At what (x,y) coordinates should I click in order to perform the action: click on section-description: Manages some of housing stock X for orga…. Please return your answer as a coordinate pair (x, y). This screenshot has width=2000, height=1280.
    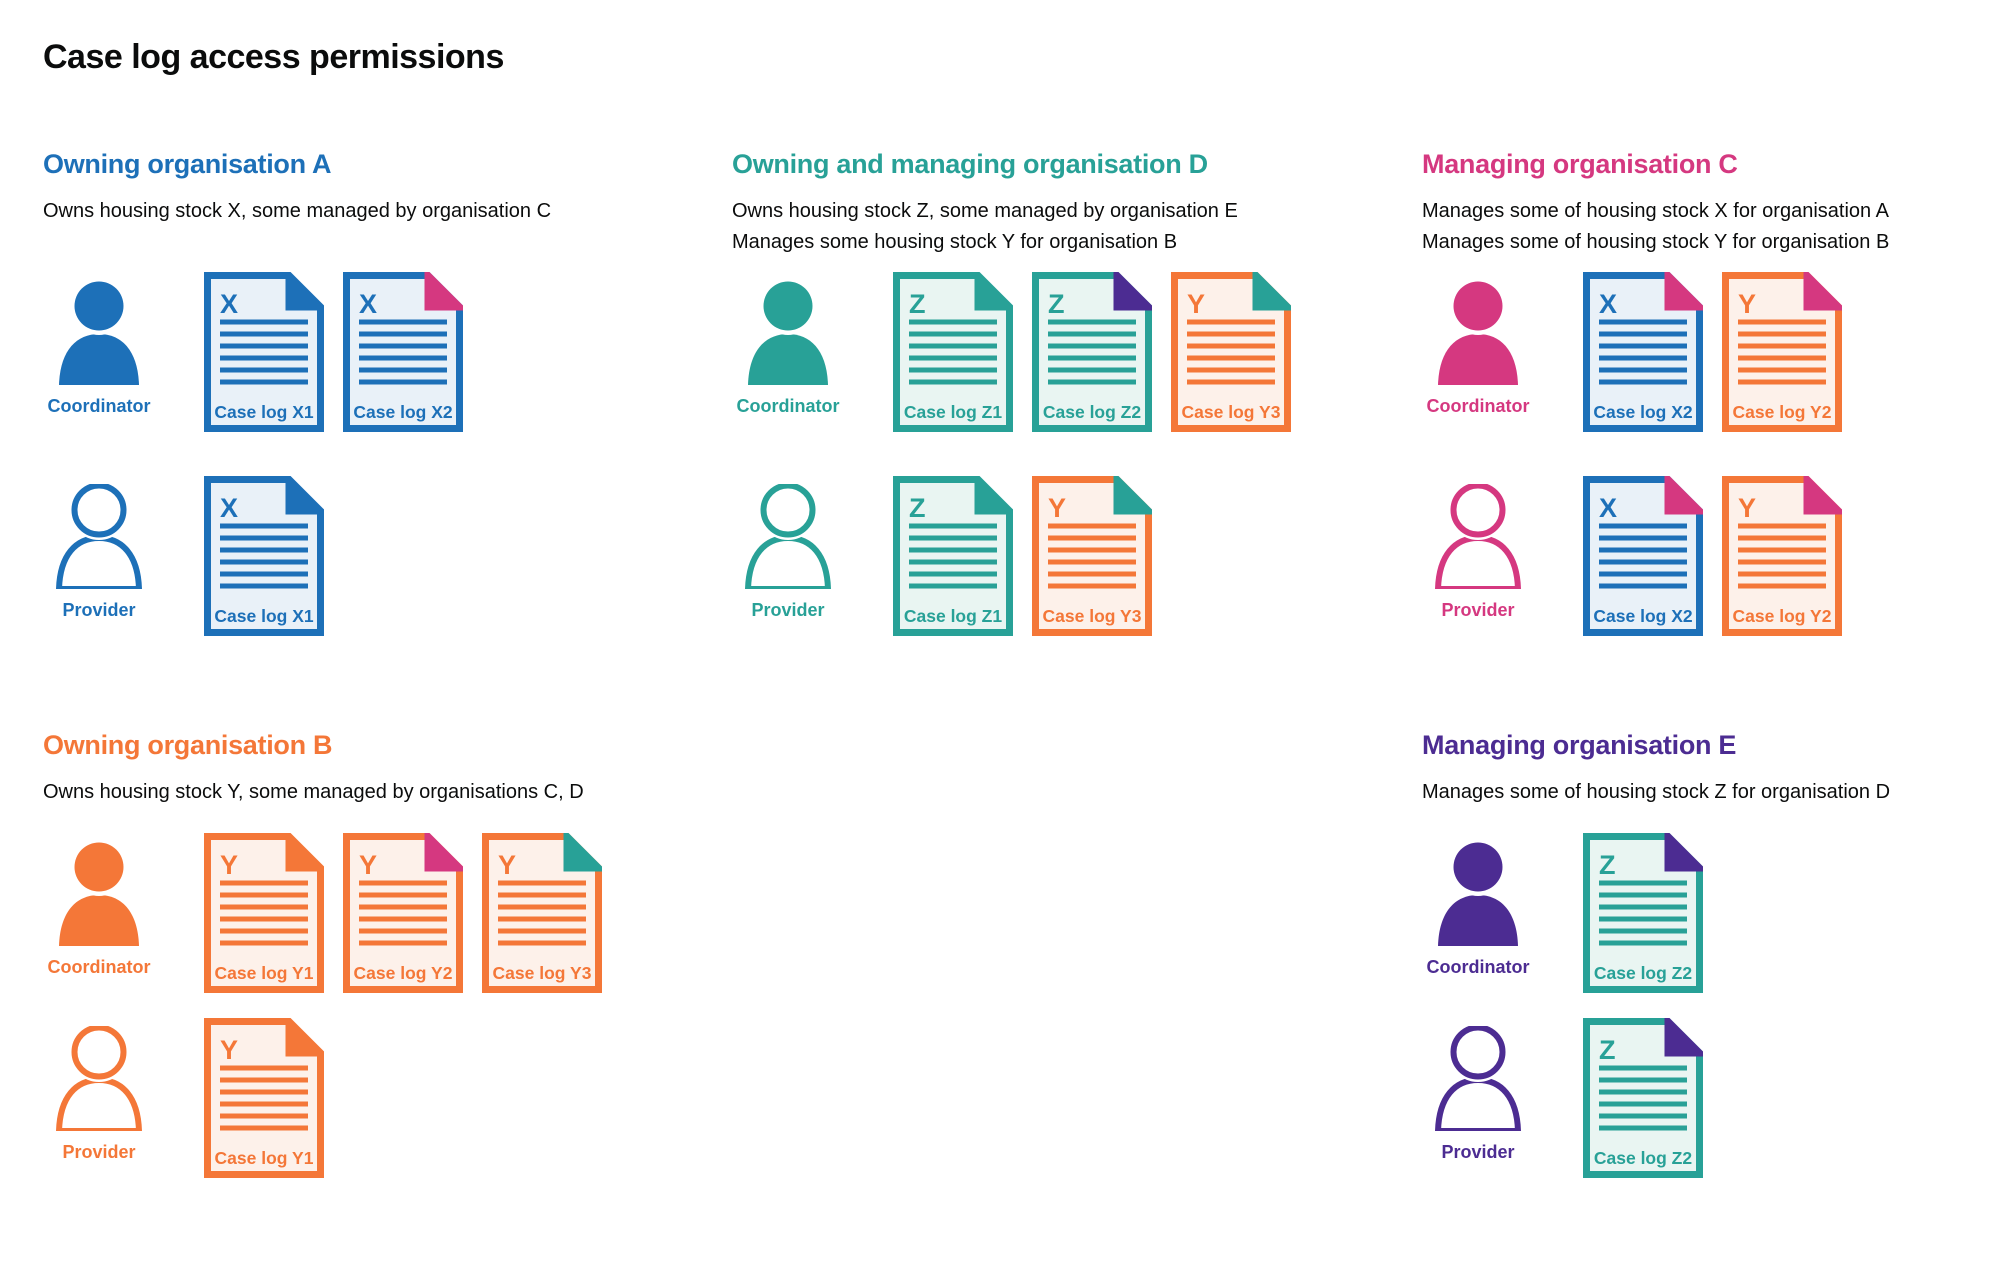
    Looking at the image, I should click on (1711, 227).